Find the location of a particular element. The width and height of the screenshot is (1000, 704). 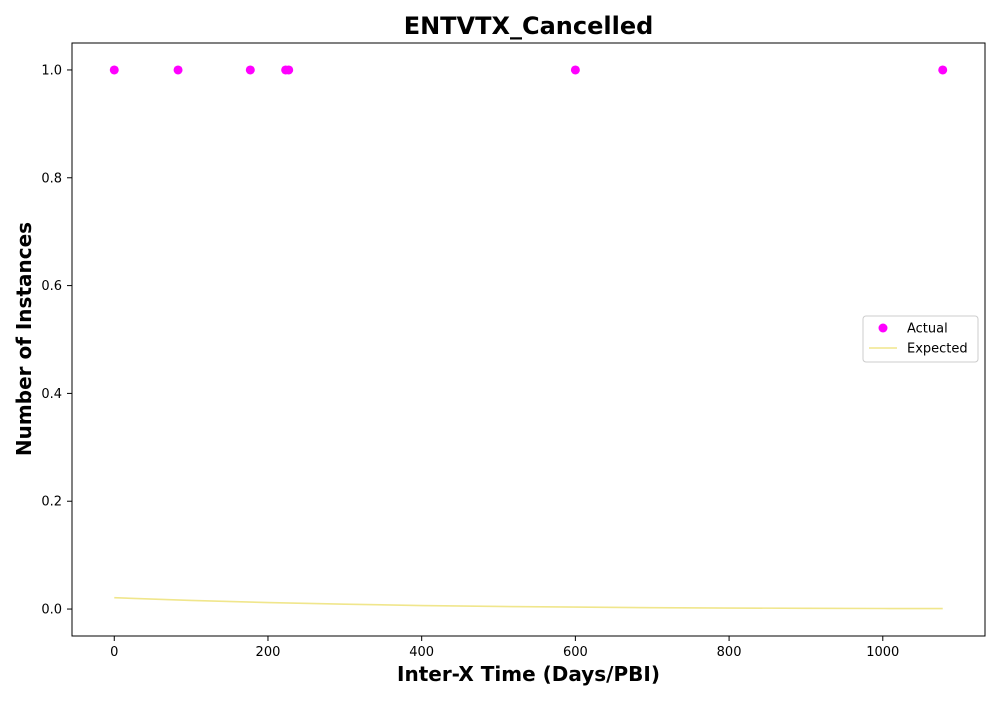

y-tick-label-5: 1.0 is located at coordinates (51, 70).